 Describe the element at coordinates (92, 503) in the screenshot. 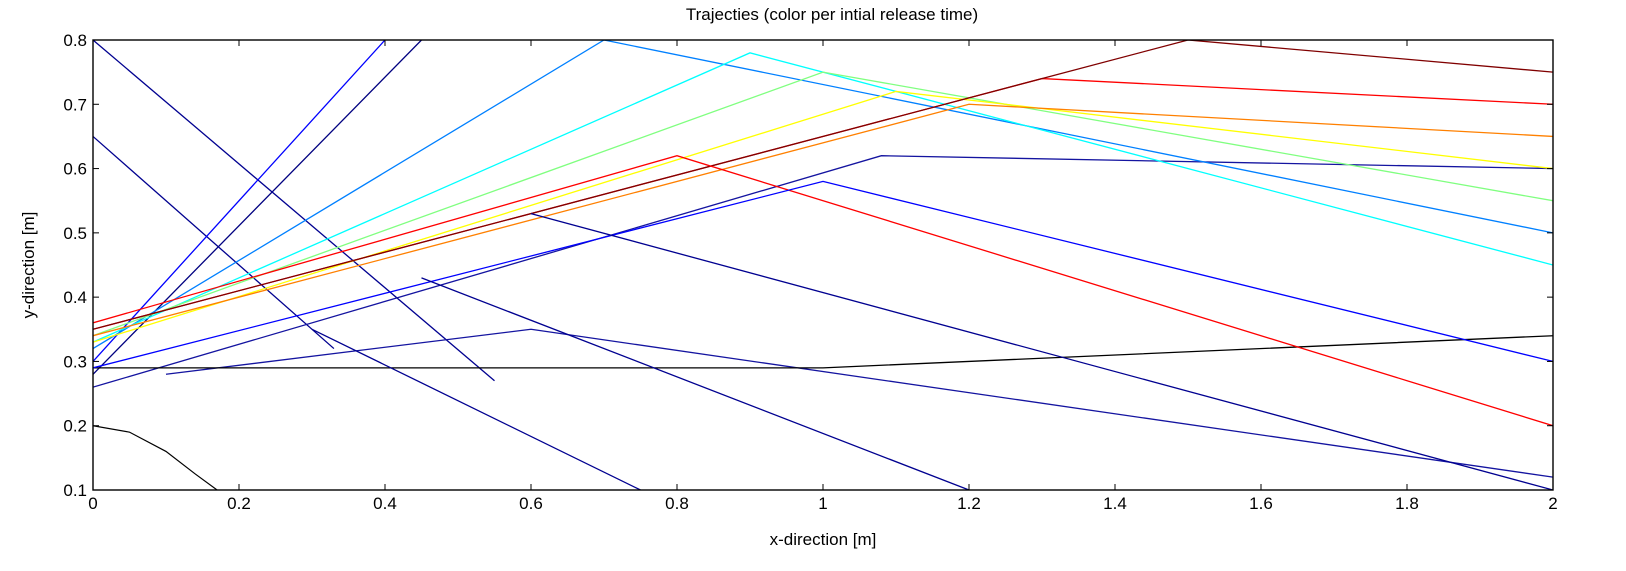

I see `x-tick-label: 0` at that location.